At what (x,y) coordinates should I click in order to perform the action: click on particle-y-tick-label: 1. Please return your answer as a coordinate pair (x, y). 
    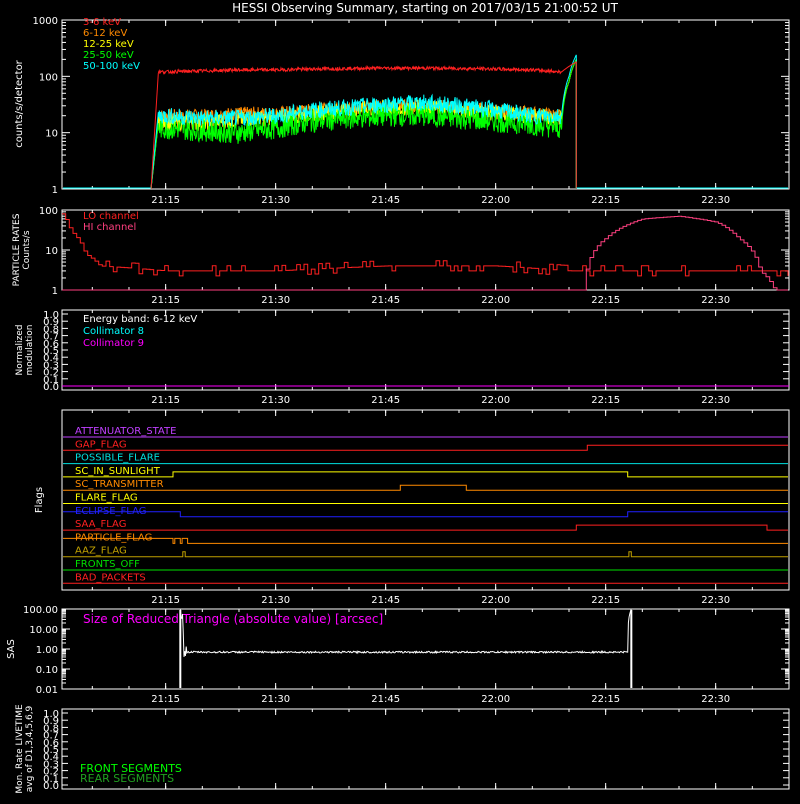
    Looking at the image, I should click on (55, 291).